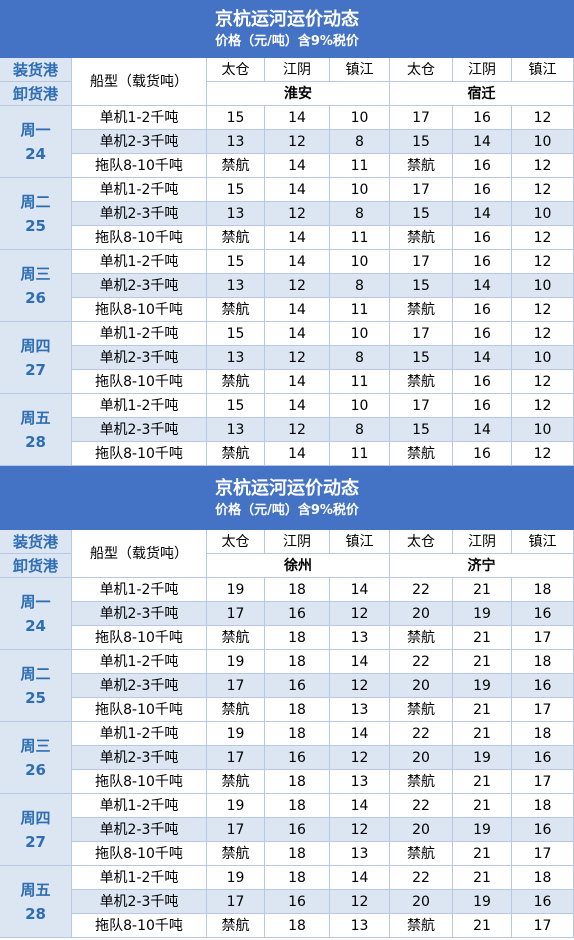 The width and height of the screenshot is (574, 940). Describe the element at coordinates (35, 369) in the screenshot. I see `day-date: 27` at that location.